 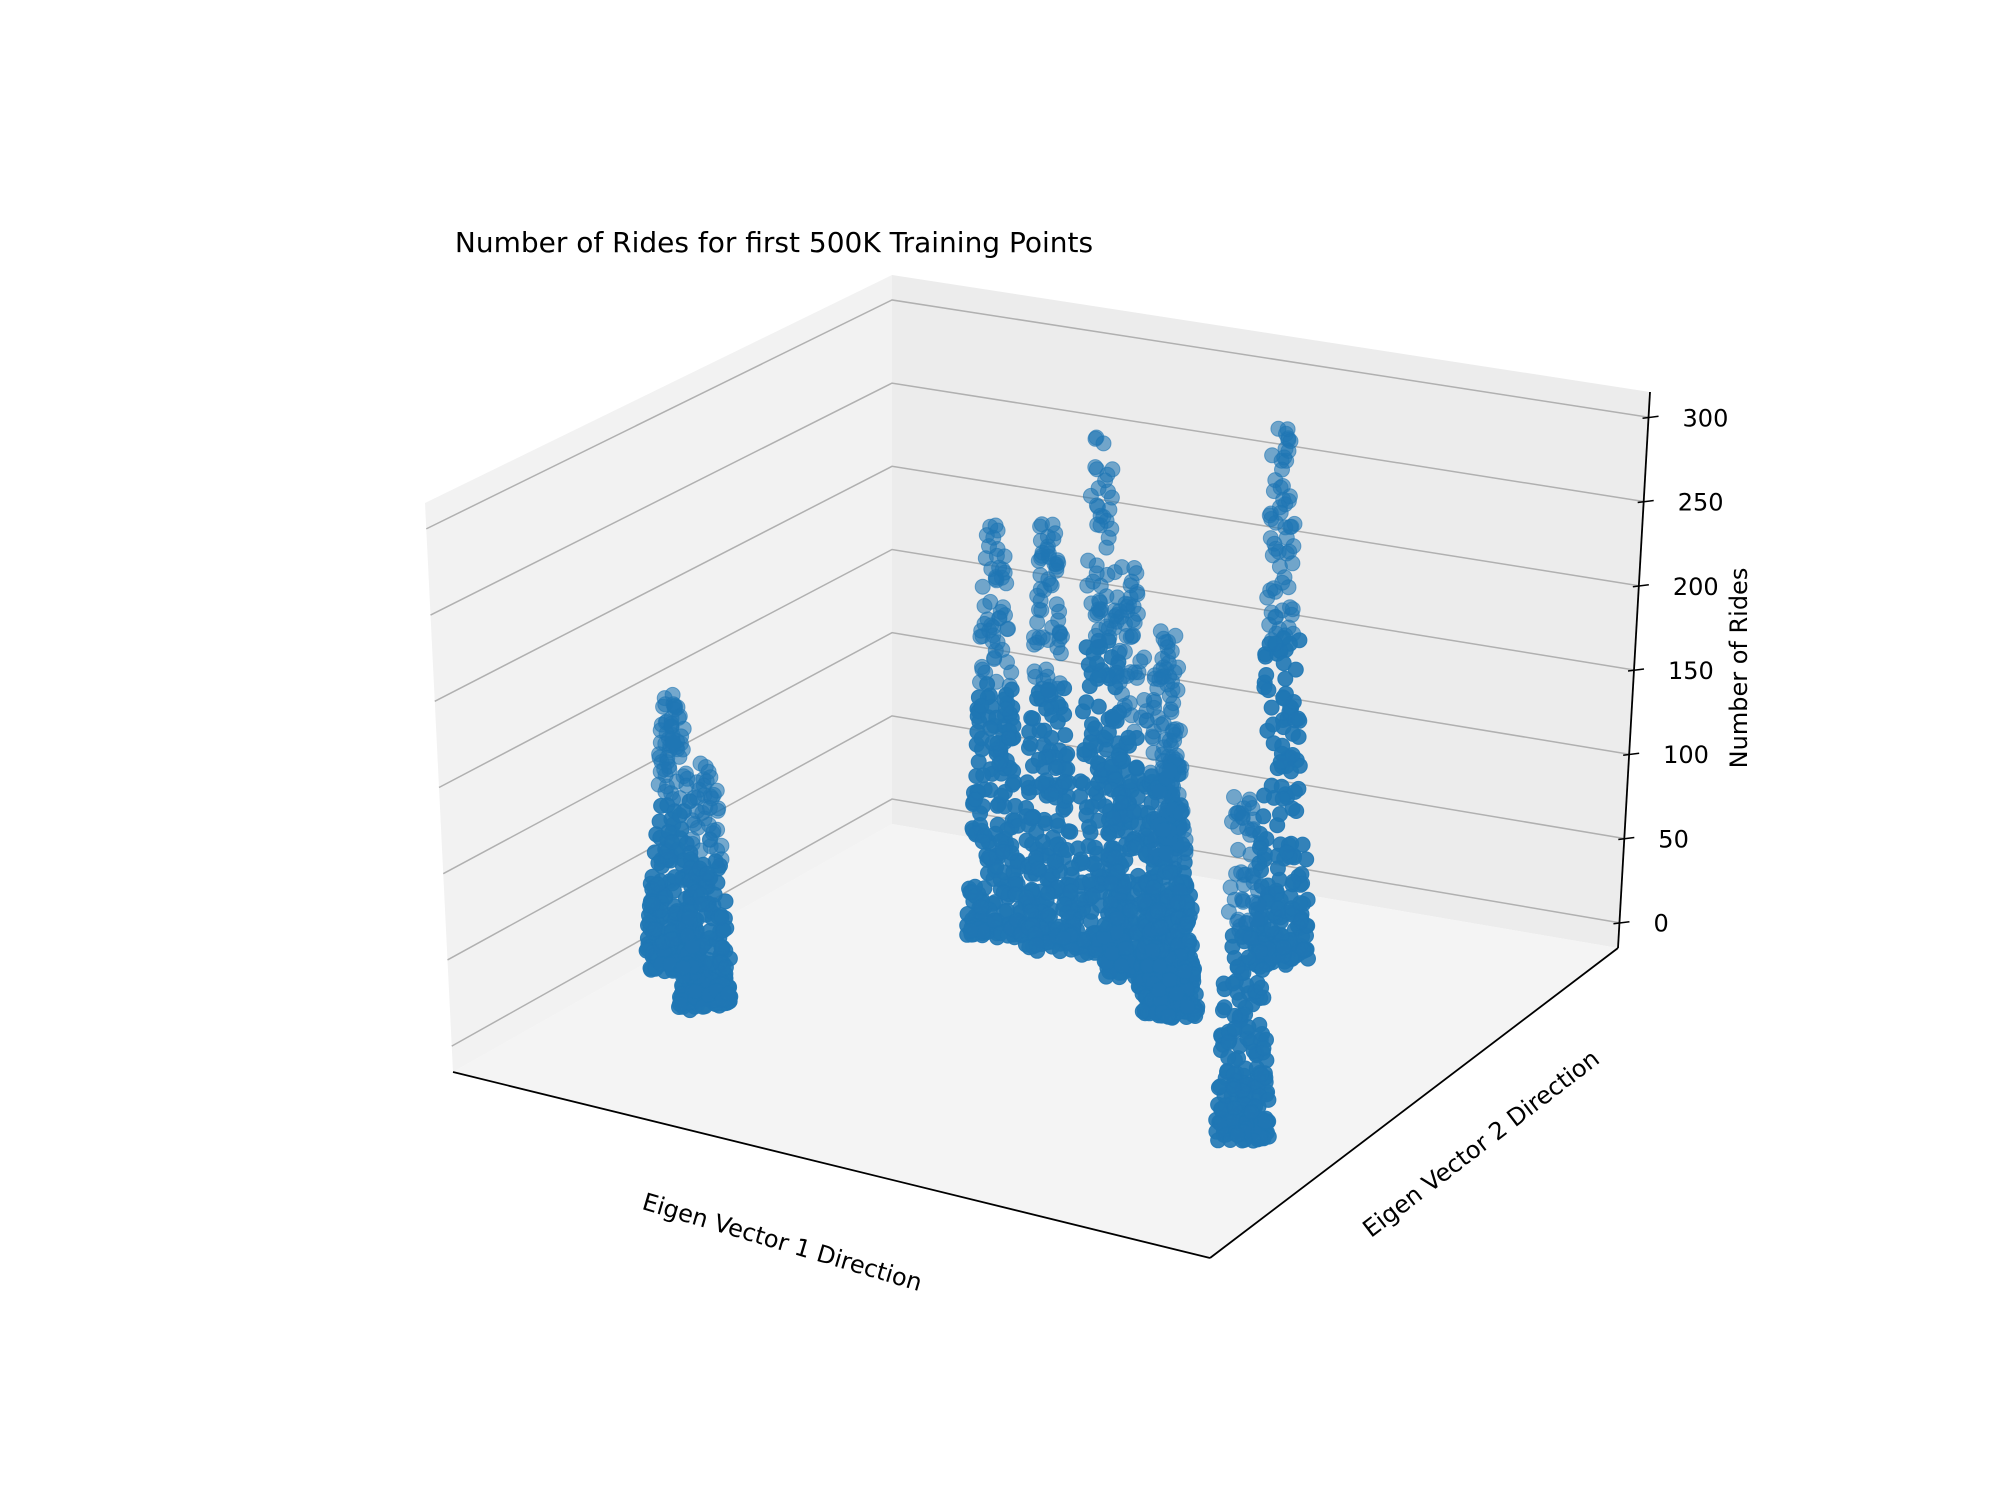 What do you see at coordinates (782, 1242) in the screenshot?
I see `x-axis-label: Eigen Vector 1 Direction` at bounding box center [782, 1242].